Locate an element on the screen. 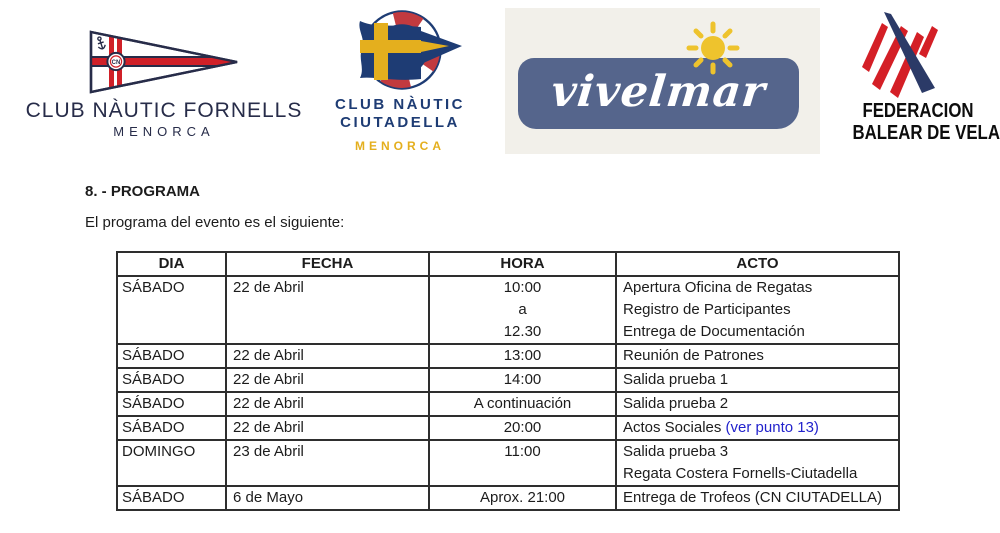 The width and height of the screenshot is (1000, 533). ciutadella-club-name-line1: CLUB NÀUTIC is located at coordinates (400, 104).